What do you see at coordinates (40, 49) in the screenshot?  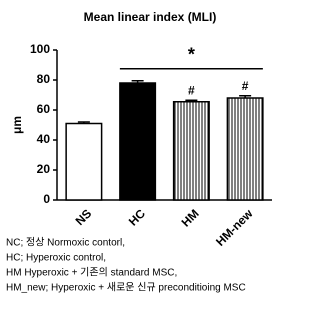 I see `y-tick-label: 100` at bounding box center [40, 49].